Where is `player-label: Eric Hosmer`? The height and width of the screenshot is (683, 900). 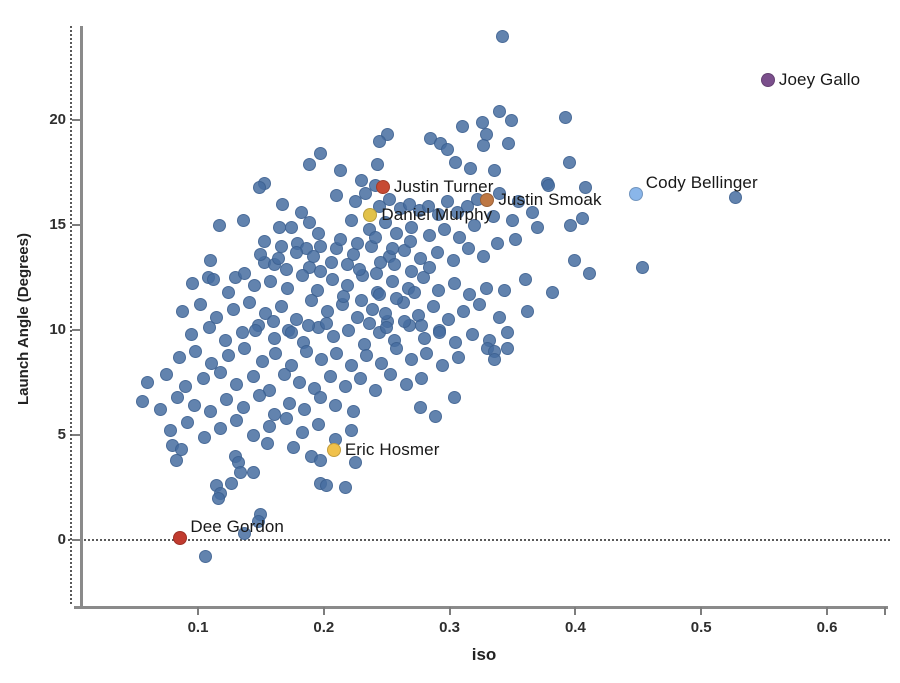
player-label: Eric Hosmer is located at coordinates (392, 449).